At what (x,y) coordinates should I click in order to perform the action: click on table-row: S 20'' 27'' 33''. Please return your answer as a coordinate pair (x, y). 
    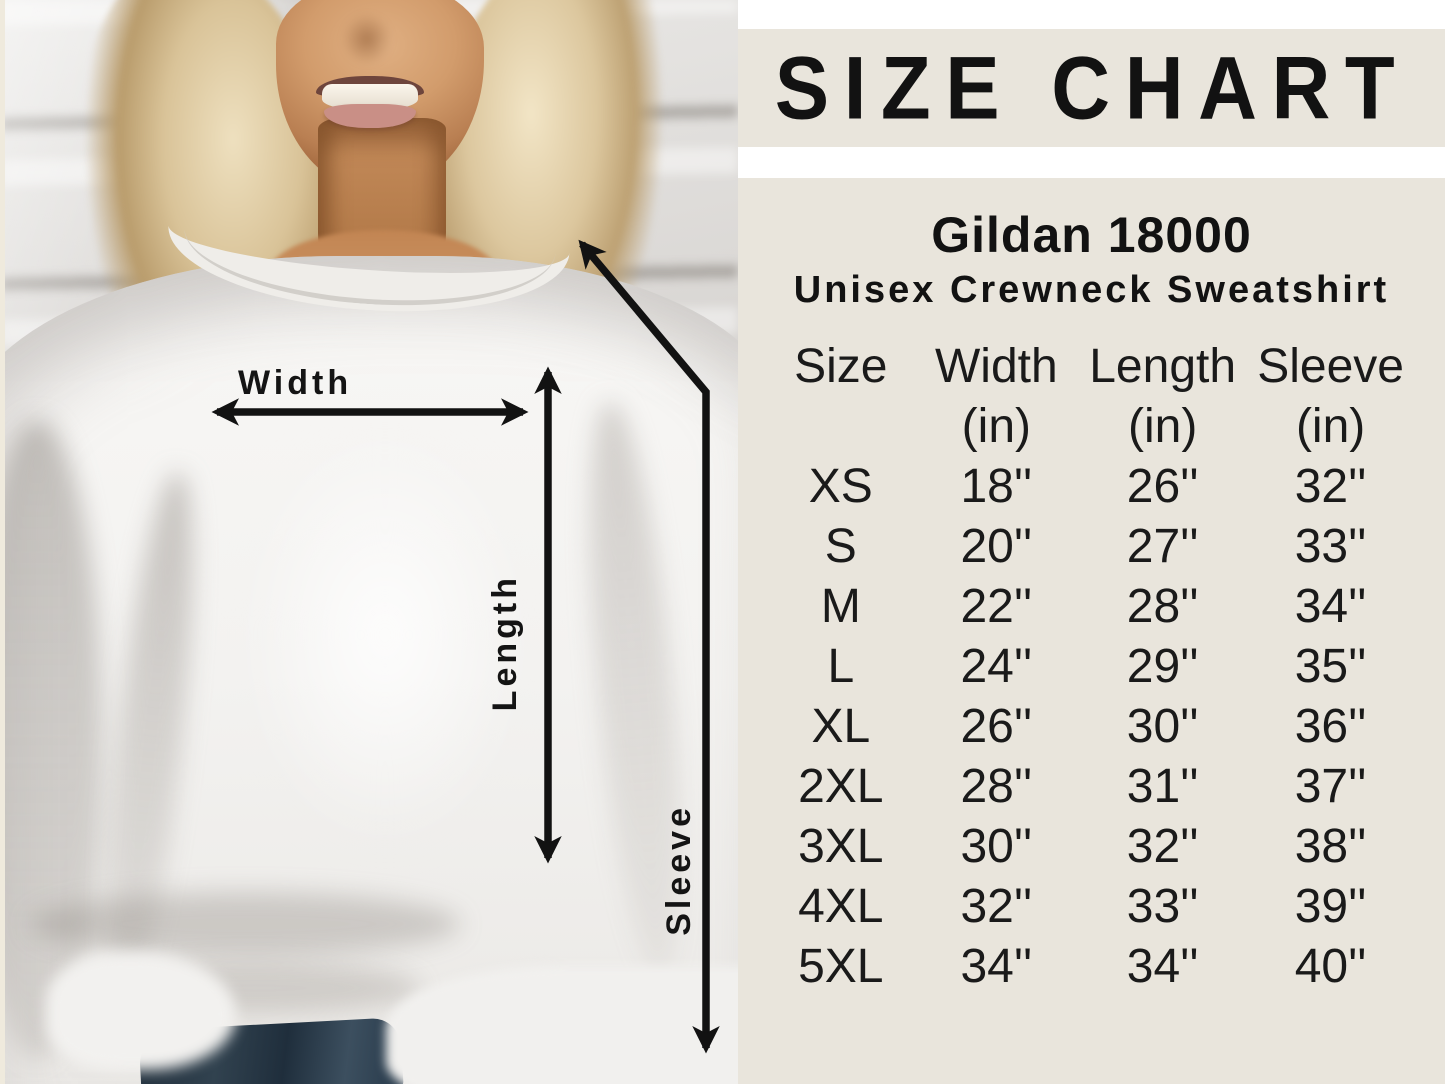
    Looking at the image, I should click on (1091, 547).